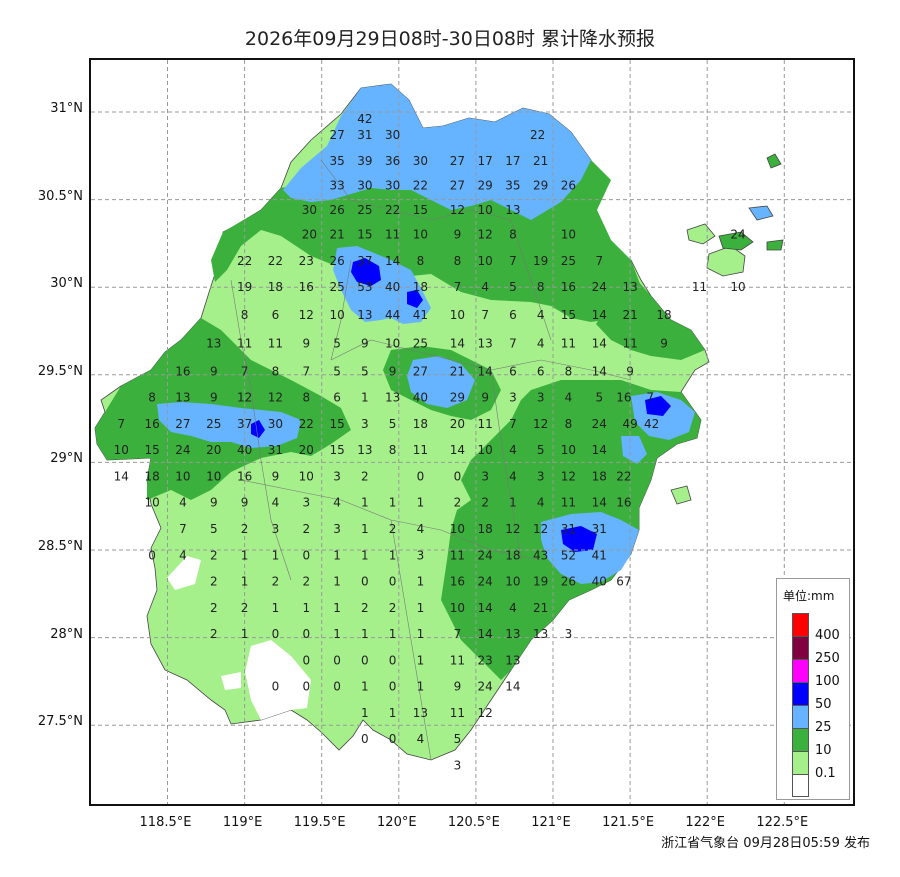 Image resolution: width=900 pixels, height=877 pixels. What do you see at coordinates (364, 119) in the screenshot?
I see `station-value: 42` at bounding box center [364, 119].